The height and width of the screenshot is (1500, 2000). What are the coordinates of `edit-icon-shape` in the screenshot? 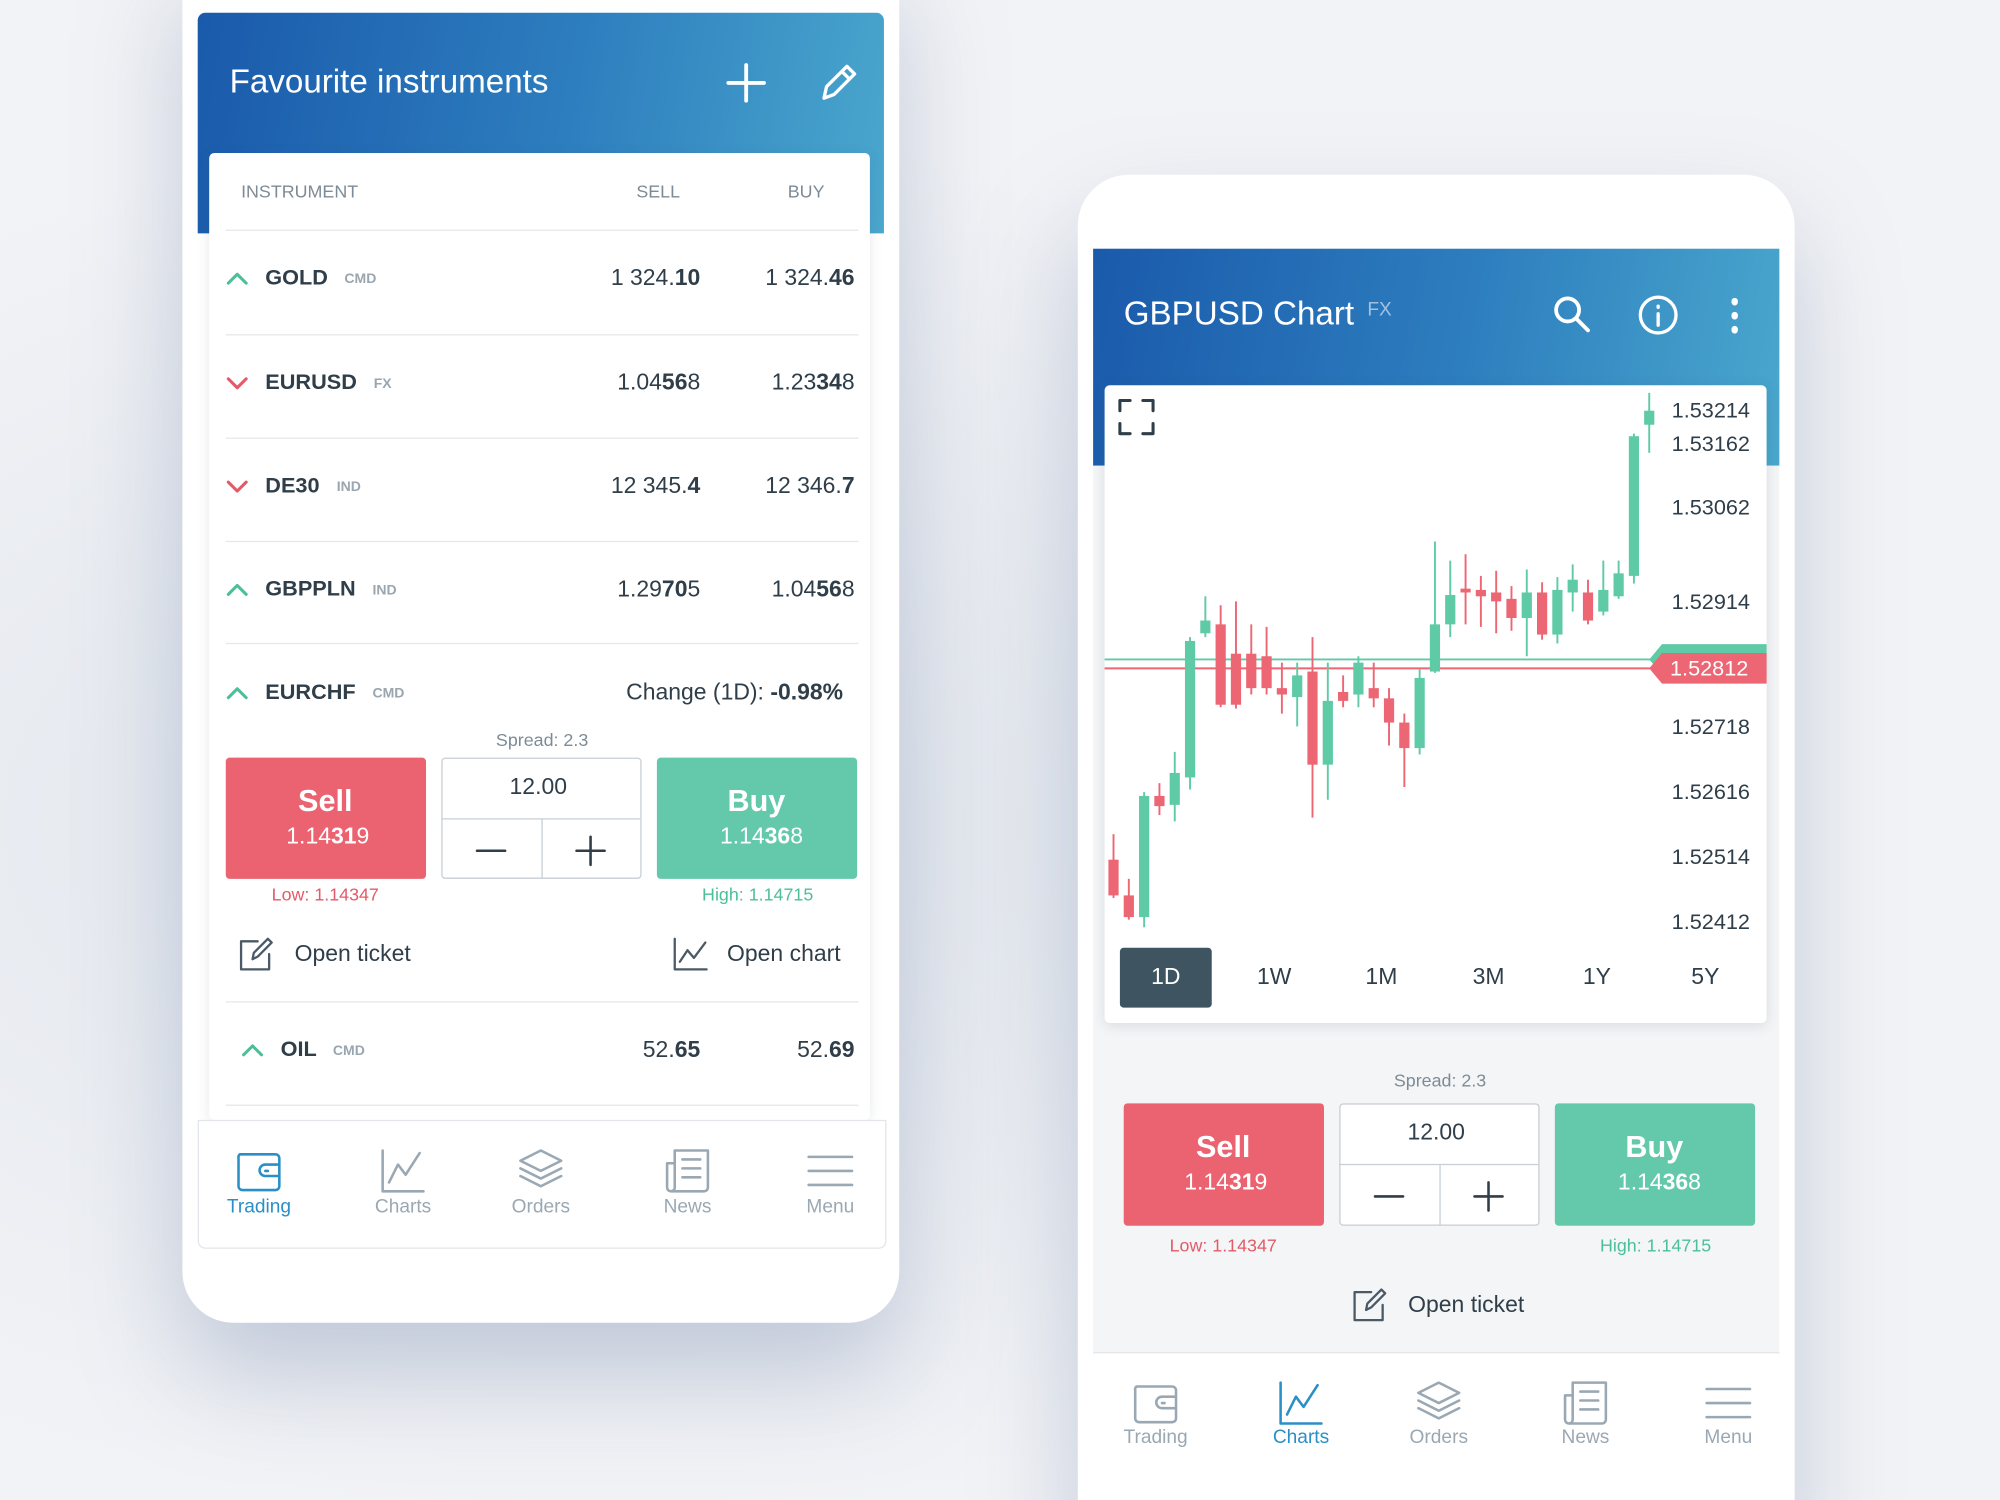 It's located at (839, 82).